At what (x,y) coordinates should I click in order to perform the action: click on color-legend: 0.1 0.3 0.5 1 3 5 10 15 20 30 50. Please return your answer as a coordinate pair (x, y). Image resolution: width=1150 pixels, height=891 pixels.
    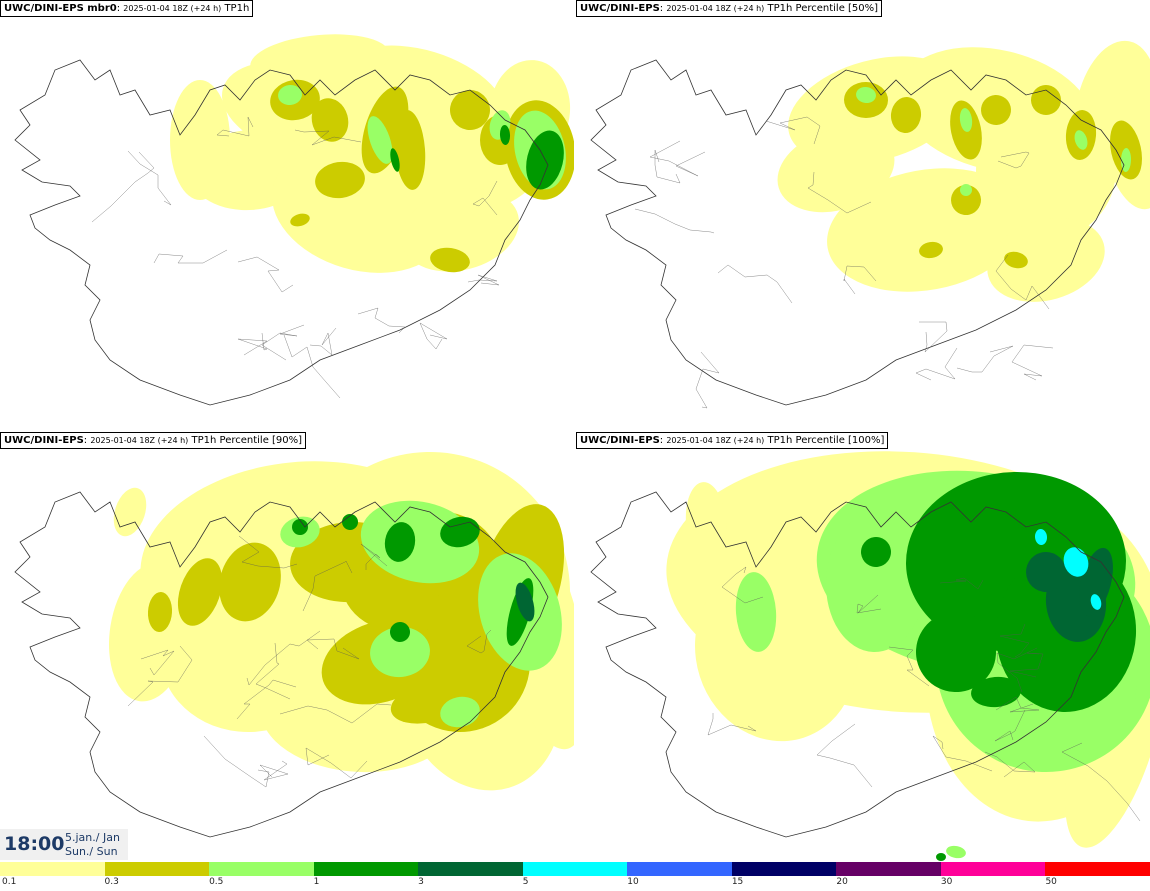
    Looking at the image, I should click on (575, 876).